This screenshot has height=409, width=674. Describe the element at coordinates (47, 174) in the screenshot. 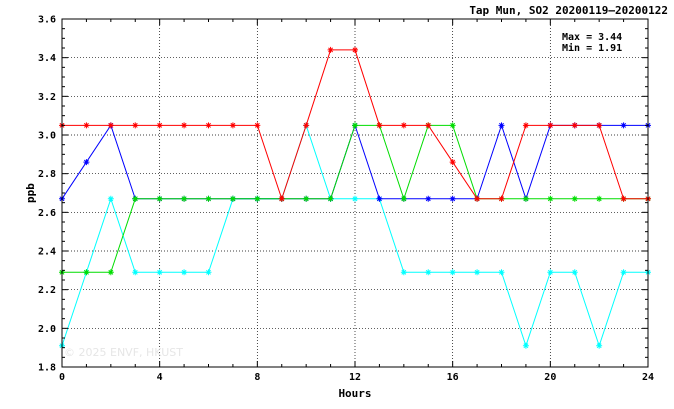

I see `y-tick-label: 2.8` at that location.